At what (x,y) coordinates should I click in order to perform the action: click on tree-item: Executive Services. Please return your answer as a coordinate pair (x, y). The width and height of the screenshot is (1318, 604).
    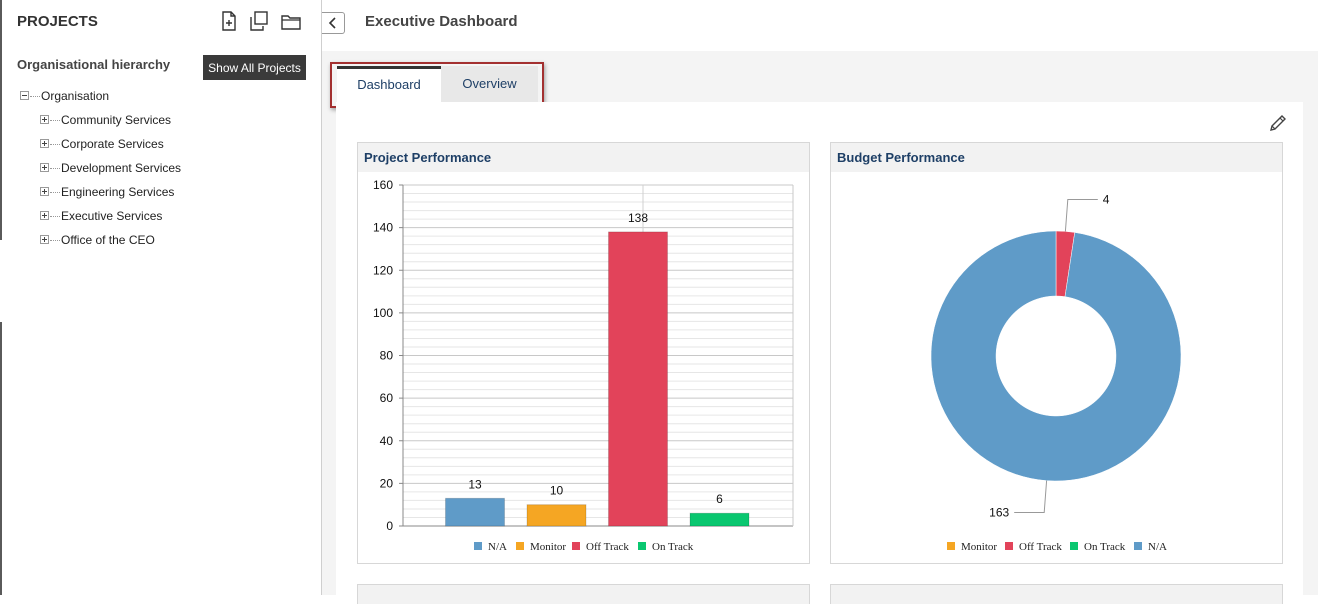
    Looking at the image, I should click on (140, 216).